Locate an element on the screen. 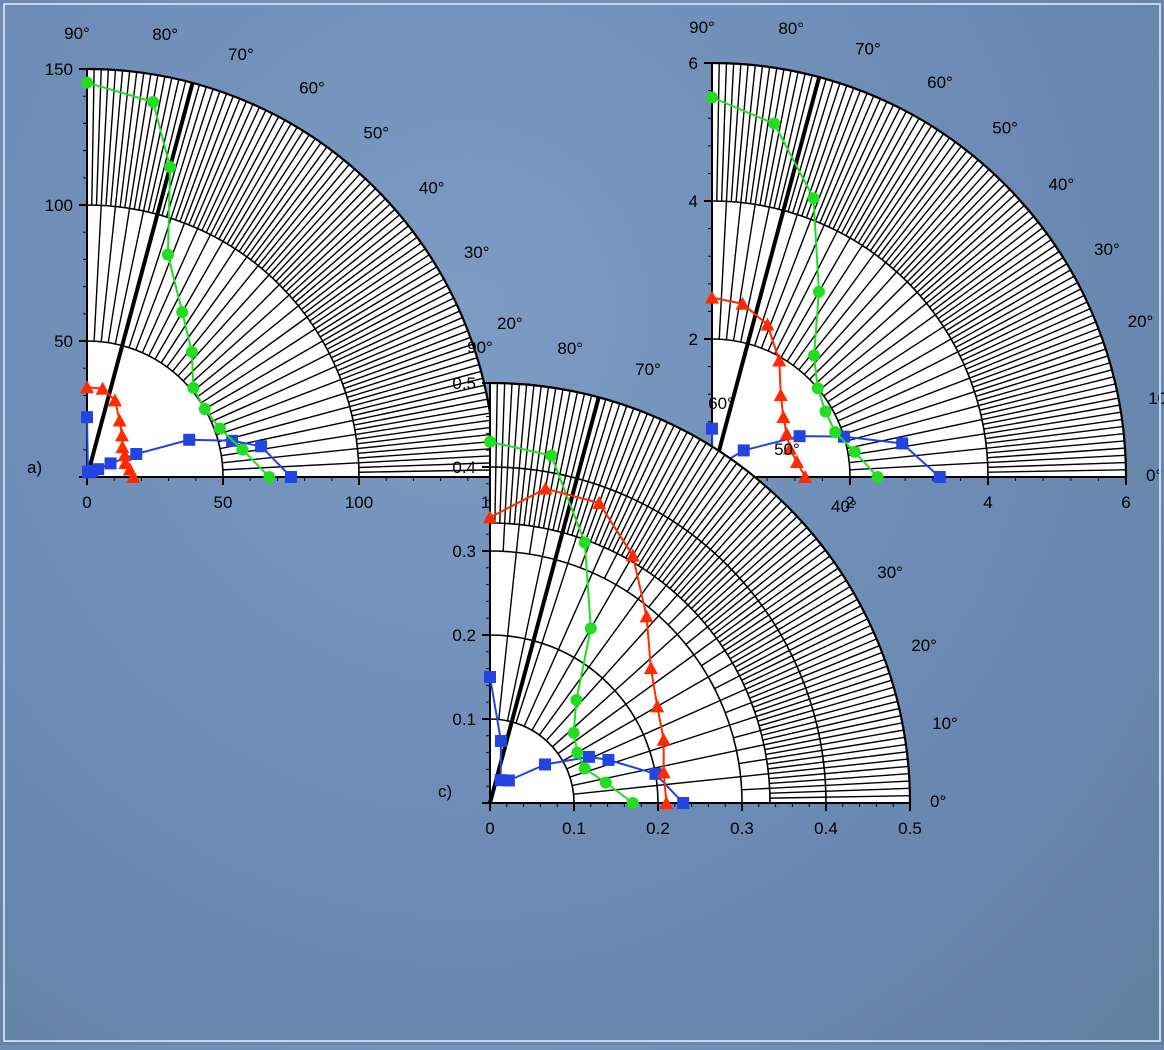  angle-label: 50° is located at coordinates (787, 449).